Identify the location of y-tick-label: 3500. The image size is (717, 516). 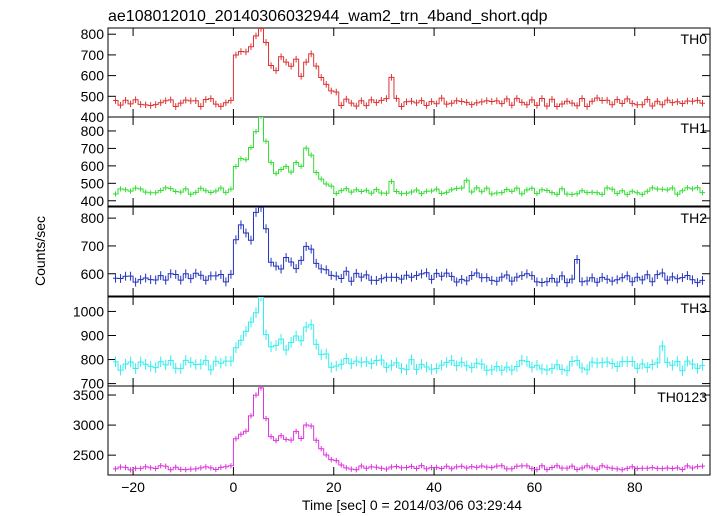
(88, 395).